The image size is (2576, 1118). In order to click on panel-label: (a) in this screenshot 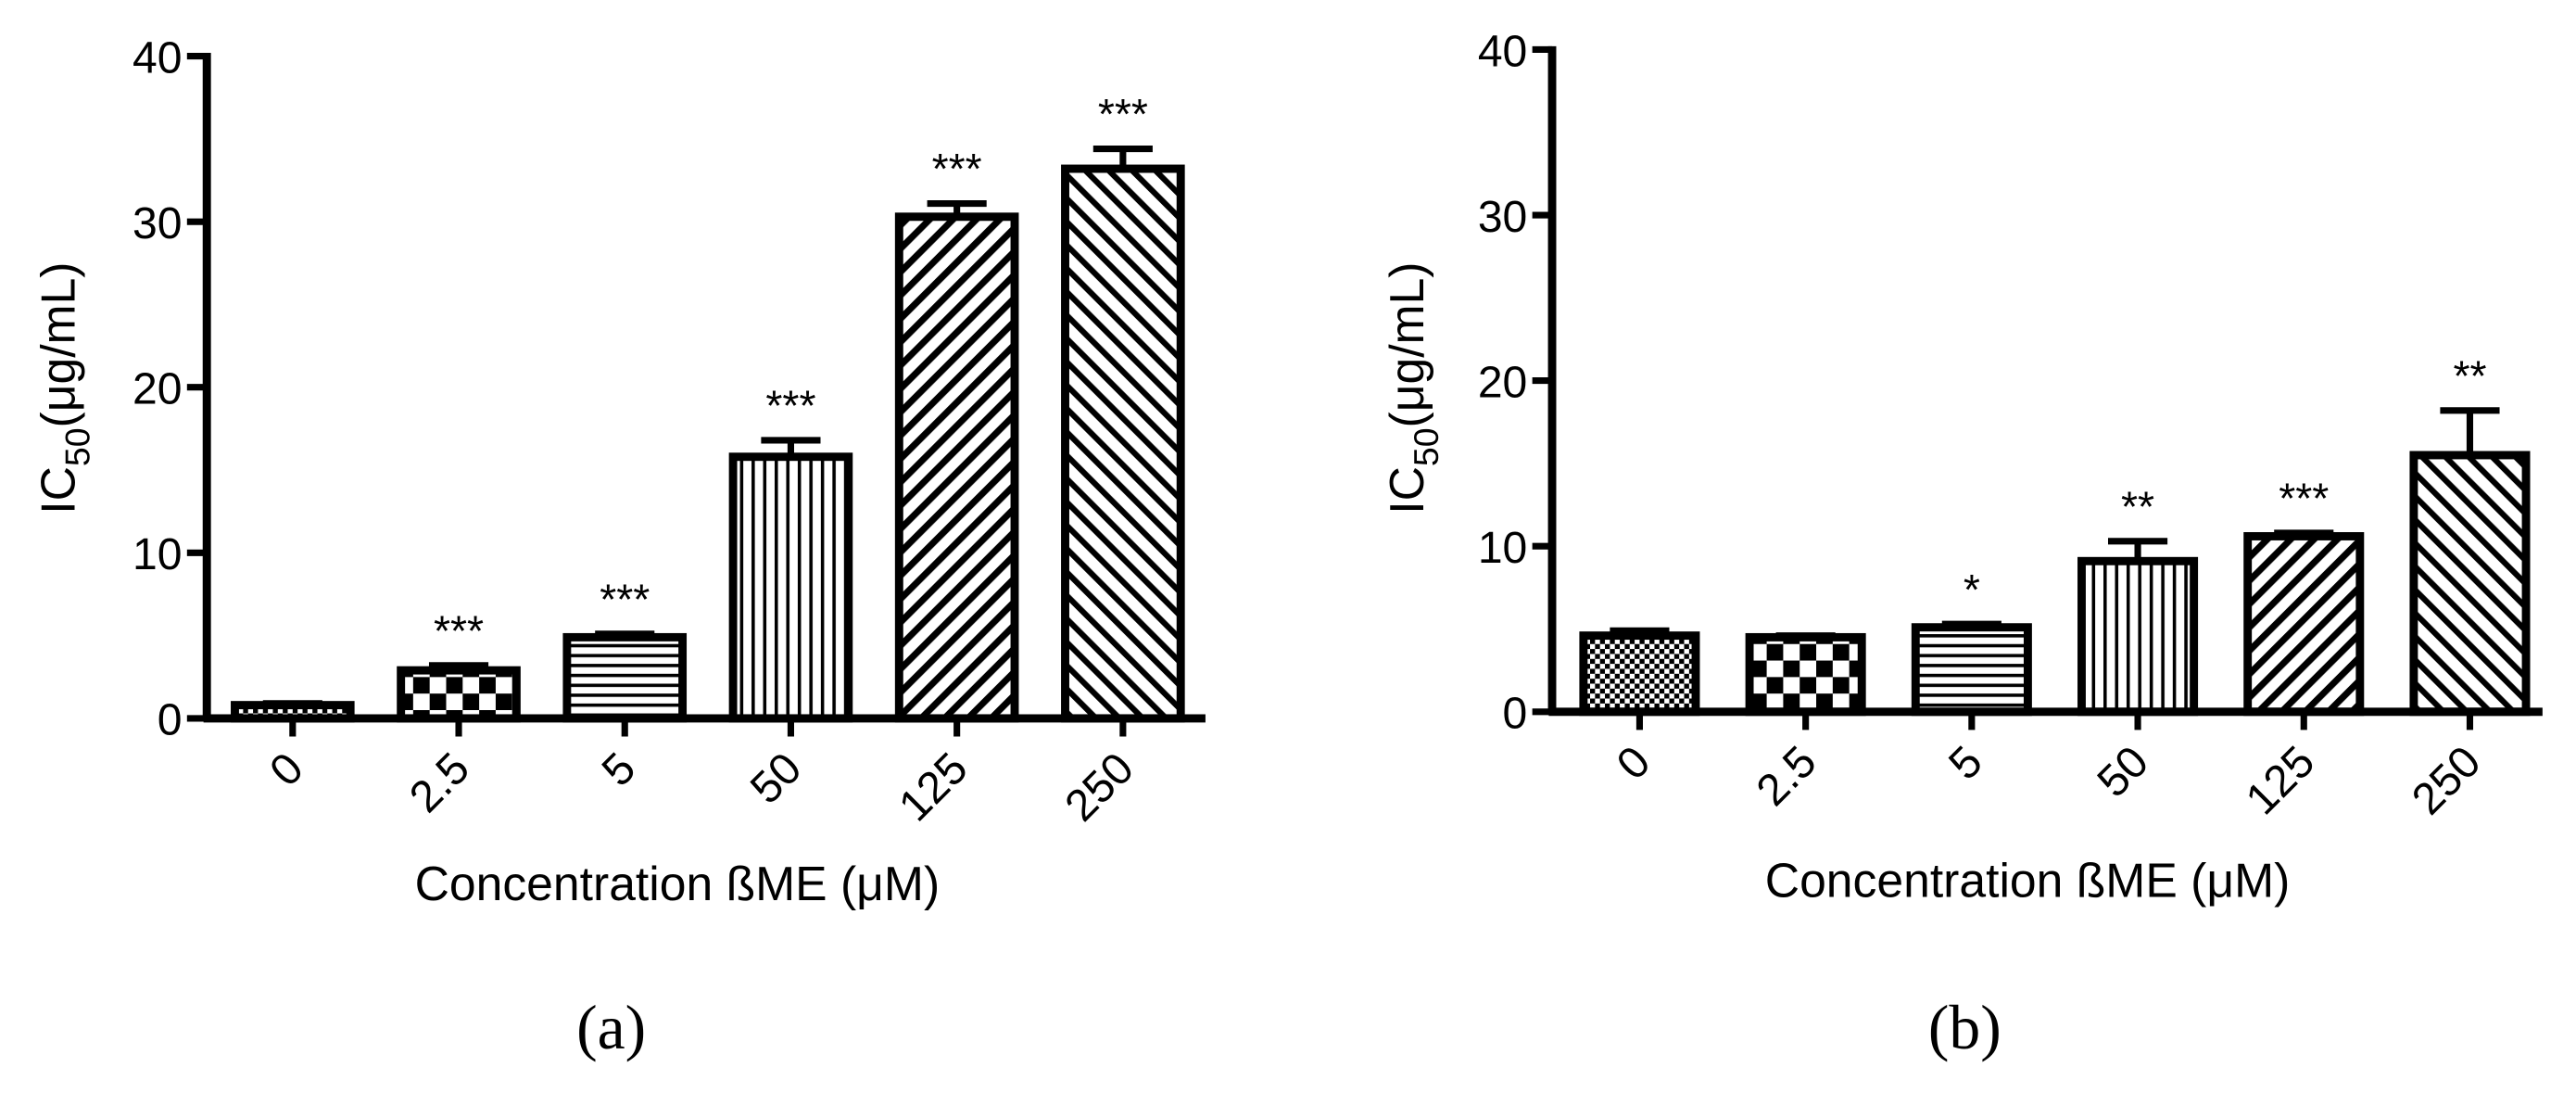, I will do `click(611, 1027)`.